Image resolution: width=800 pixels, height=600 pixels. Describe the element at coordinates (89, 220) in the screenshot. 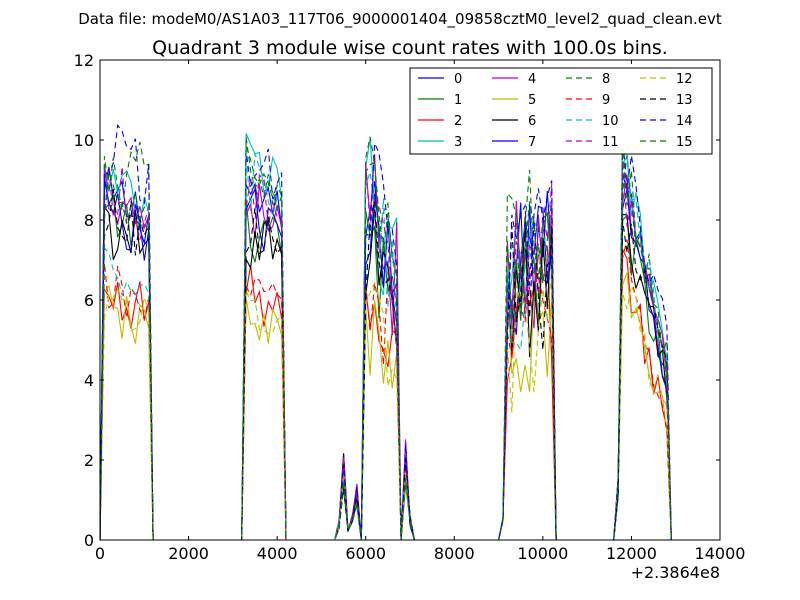

I see `y-tick-label: 8` at that location.